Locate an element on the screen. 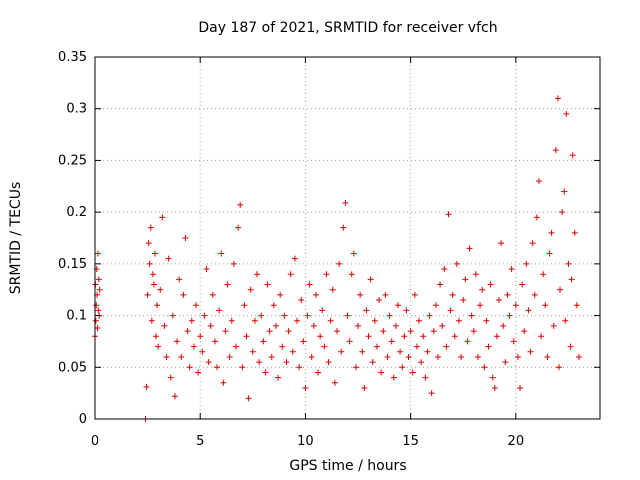 This screenshot has width=640, height=480. x-tick-label: 10 is located at coordinates (305, 441).